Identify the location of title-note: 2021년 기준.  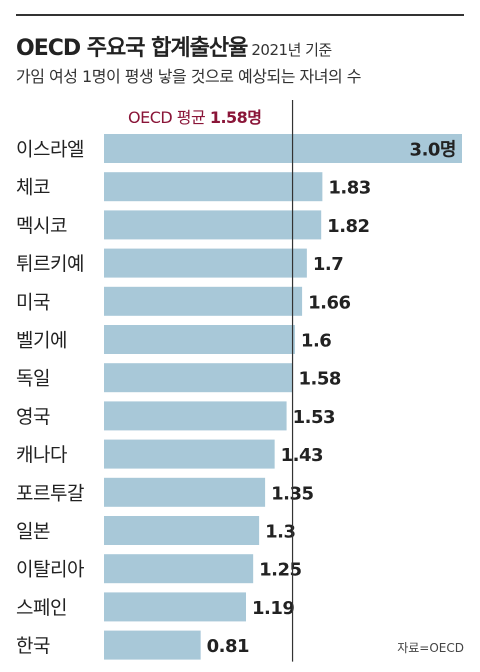
(291, 50).